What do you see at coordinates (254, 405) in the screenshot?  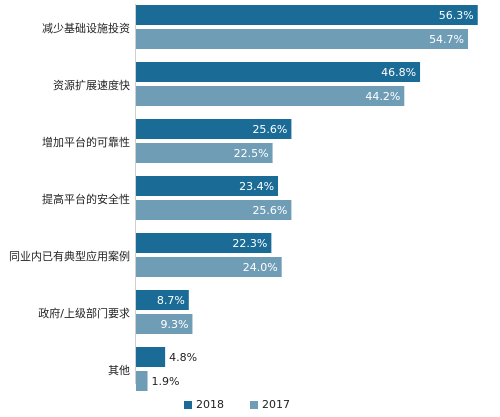 I see `legend-swatch-2017` at bounding box center [254, 405].